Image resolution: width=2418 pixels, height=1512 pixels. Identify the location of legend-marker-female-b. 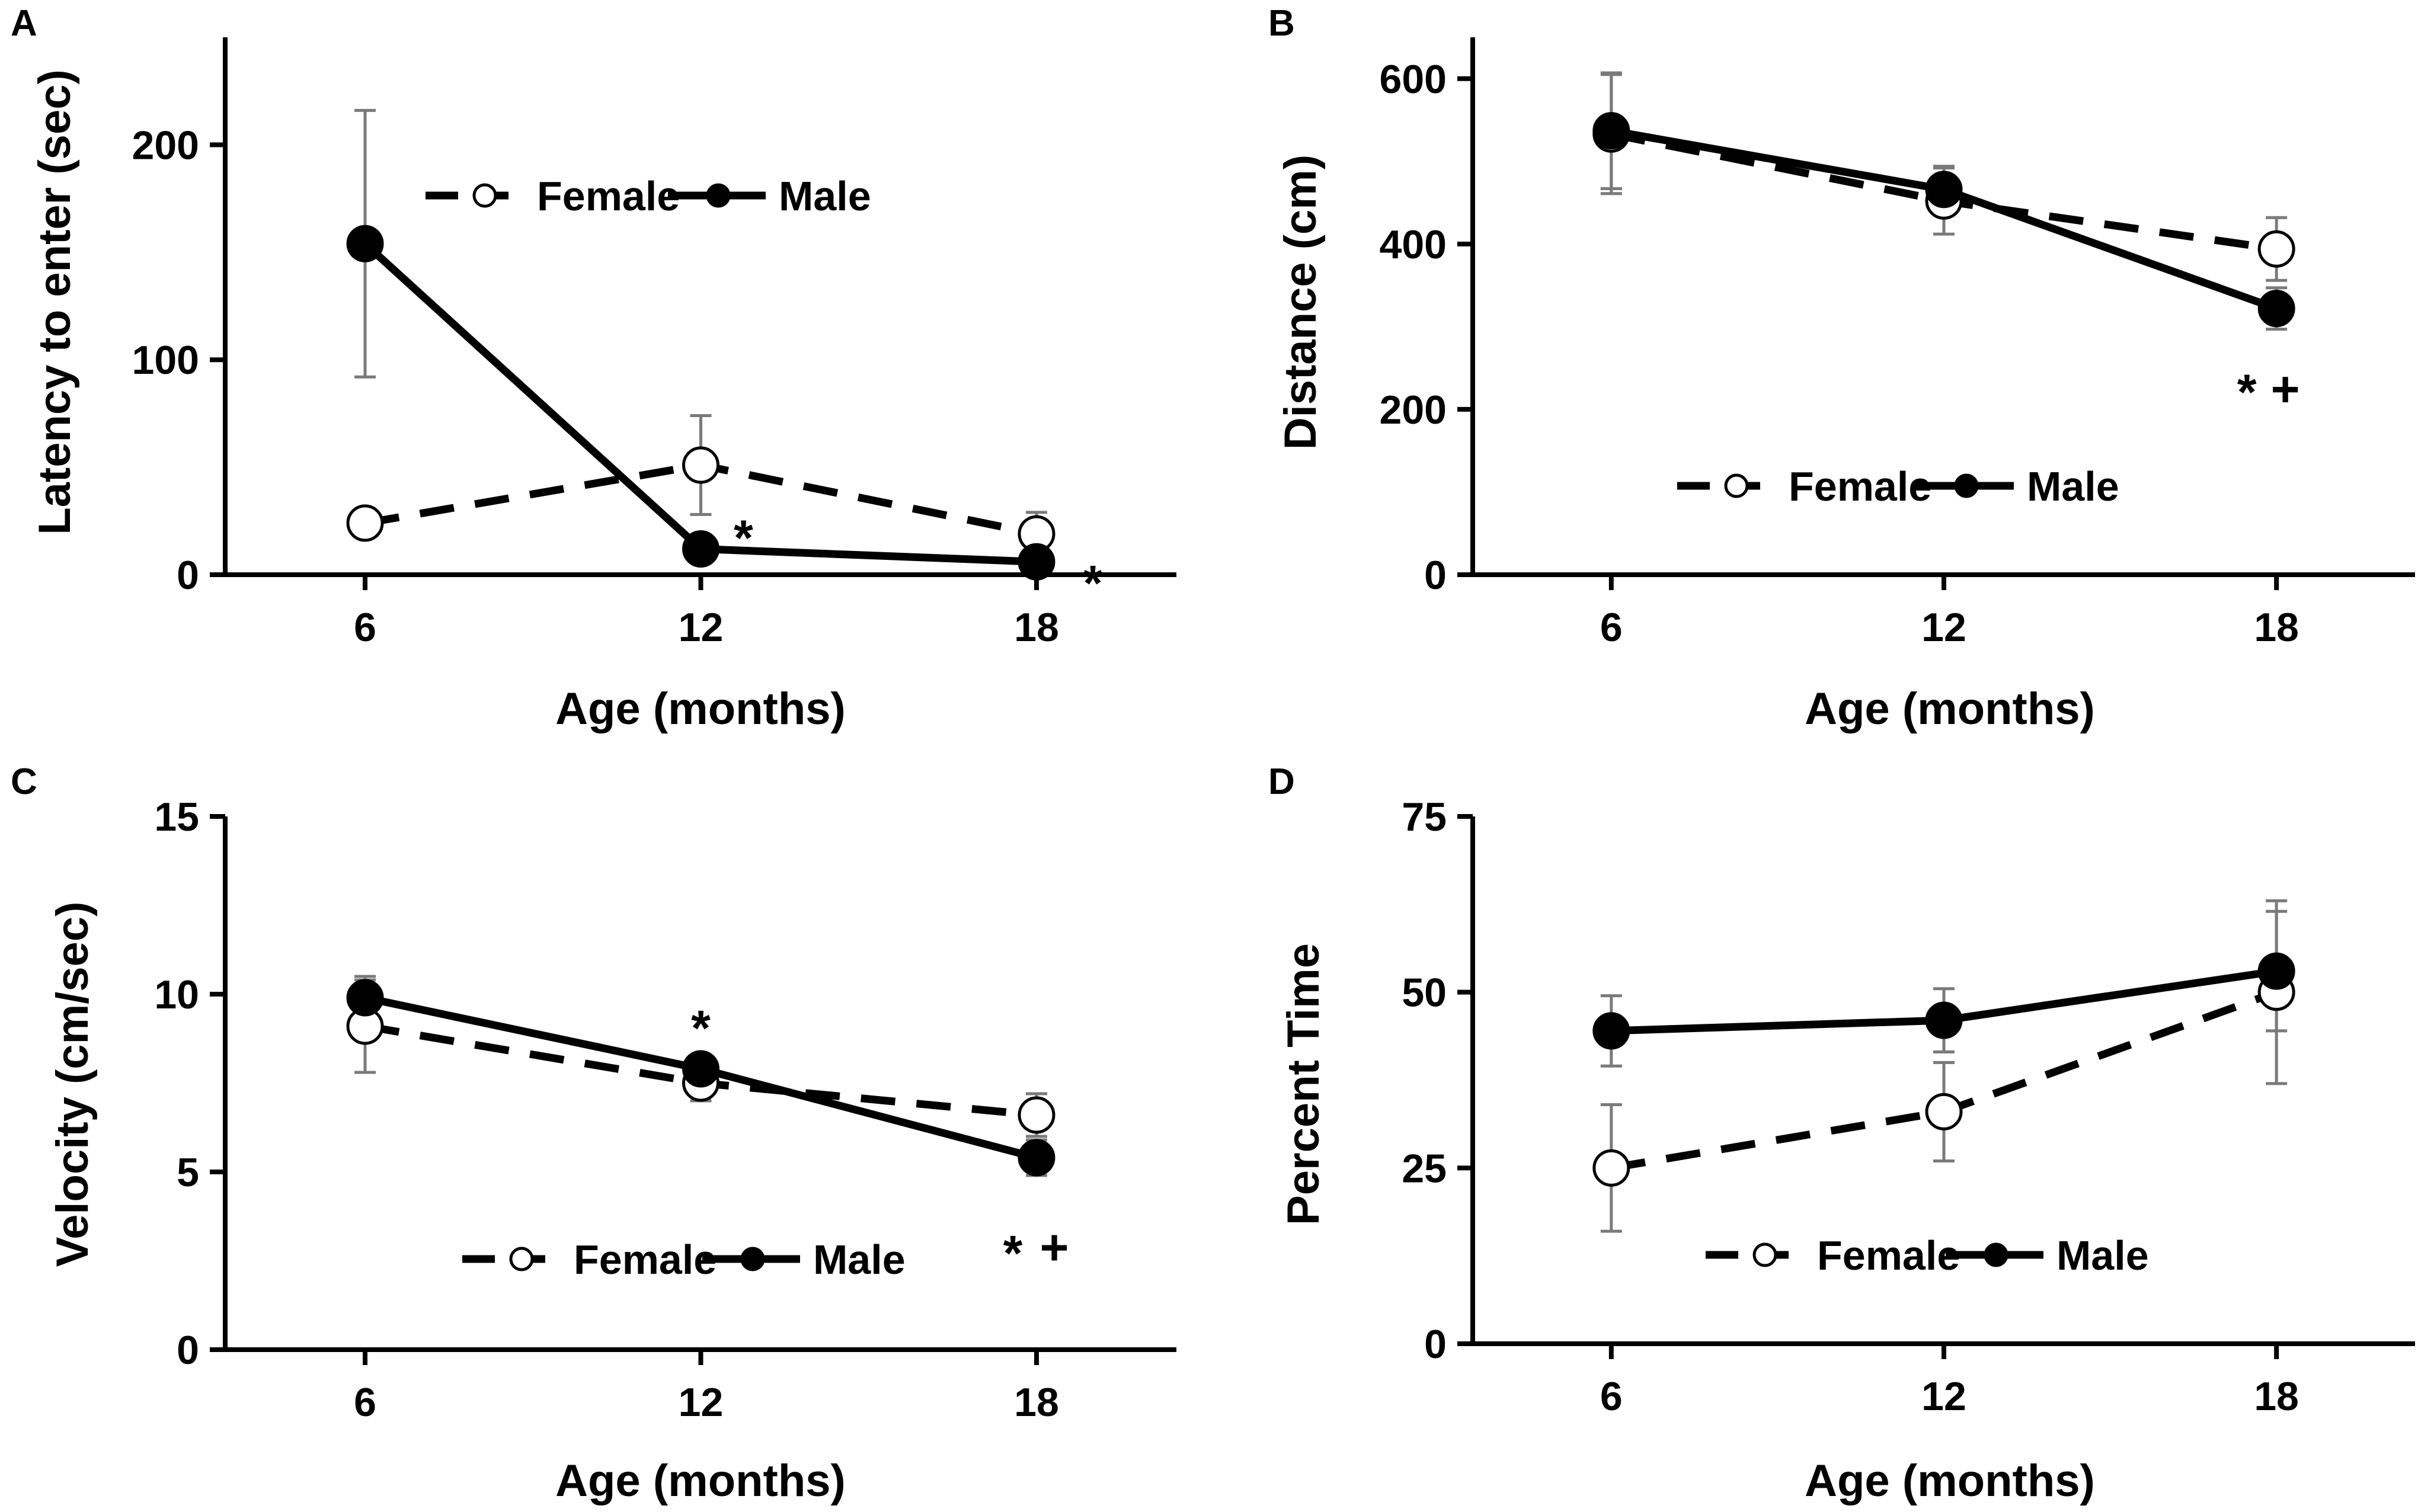
(1736, 485).